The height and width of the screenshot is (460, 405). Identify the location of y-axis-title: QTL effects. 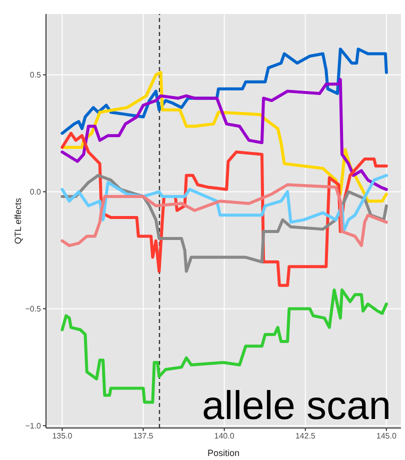
(18, 220).